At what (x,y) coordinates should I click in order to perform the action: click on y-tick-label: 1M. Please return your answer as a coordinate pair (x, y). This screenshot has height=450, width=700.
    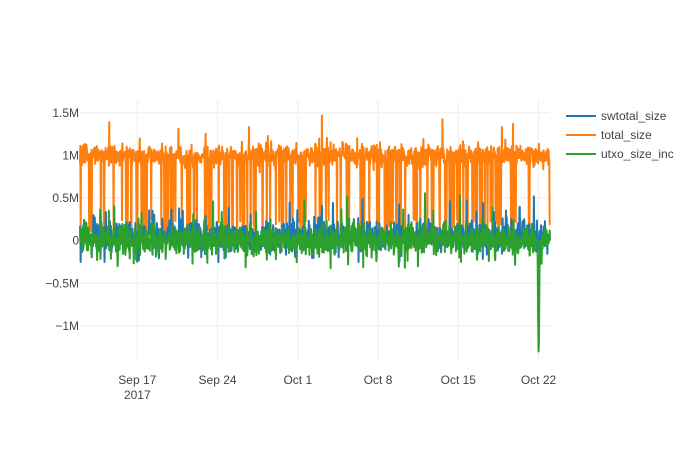
    Looking at the image, I should click on (70, 155).